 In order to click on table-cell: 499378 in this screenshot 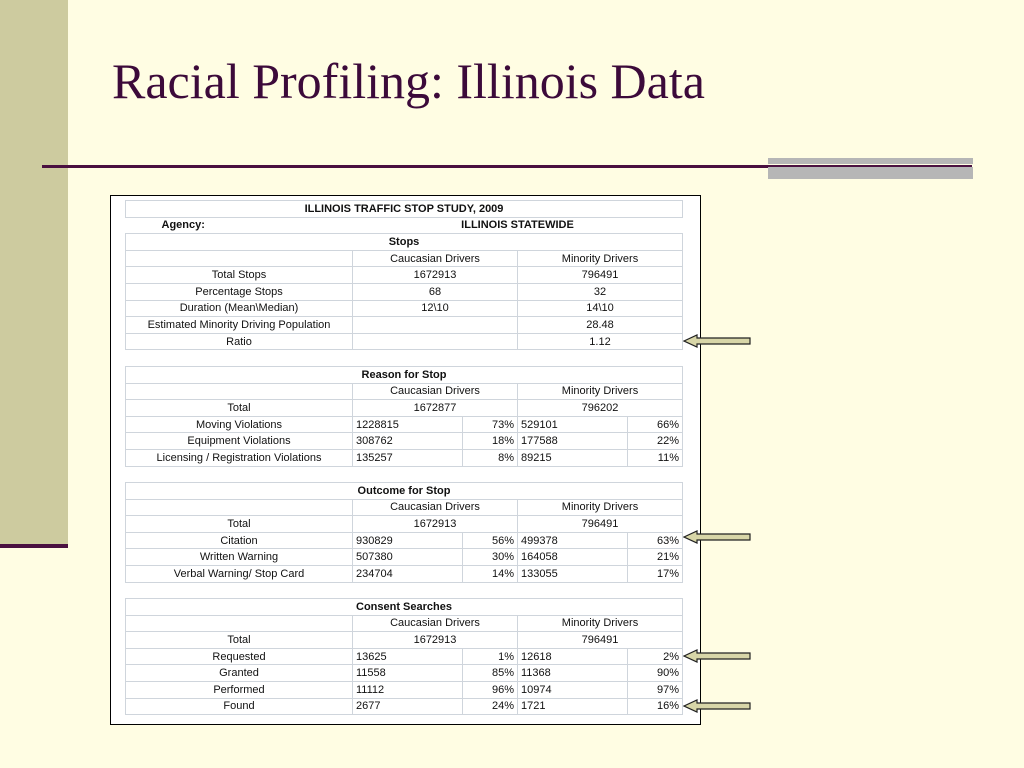, I will do `click(572, 540)`.